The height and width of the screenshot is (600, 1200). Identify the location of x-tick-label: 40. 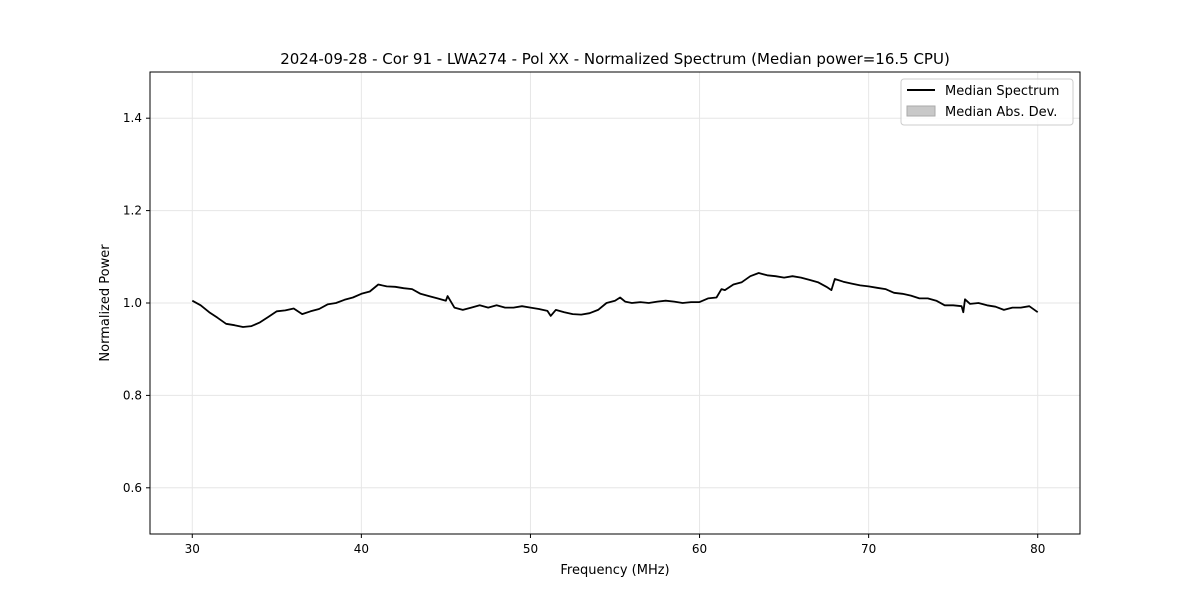
(361, 549).